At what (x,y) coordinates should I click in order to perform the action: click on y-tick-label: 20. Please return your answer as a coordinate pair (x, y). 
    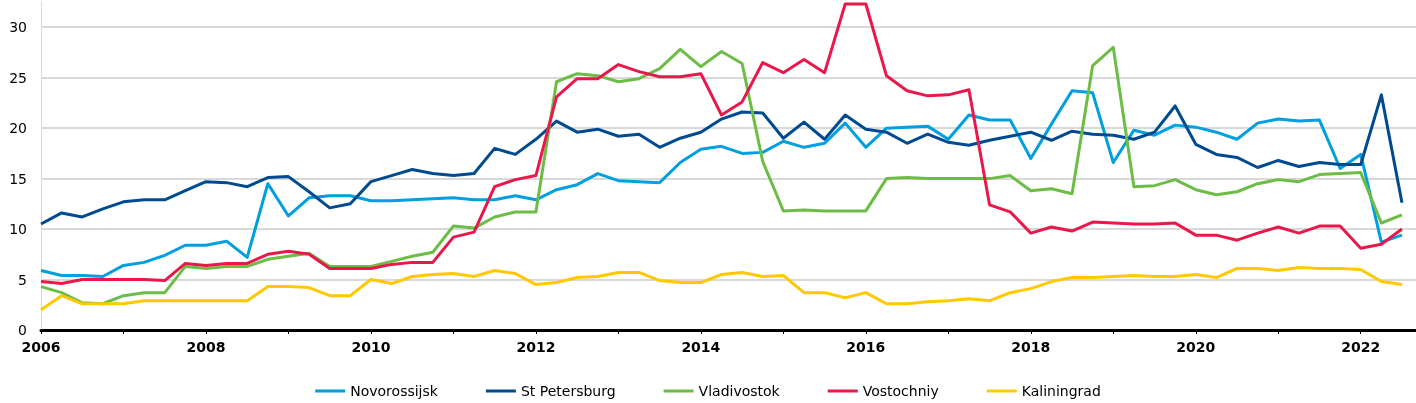
    Looking at the image, I should click on (18, 128).